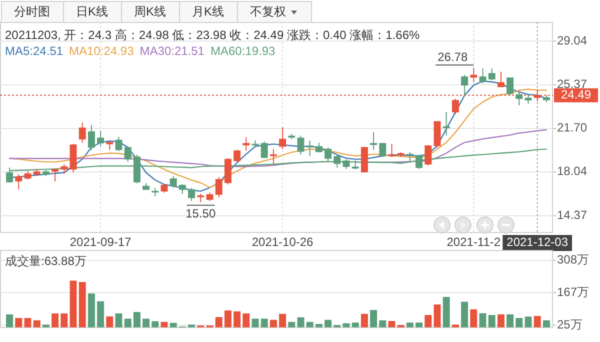  What do you see at coordinates (45, 261) in the screenshot?
I see `chart-title: 成交量:63.88万` at bounding box center [45, 261].